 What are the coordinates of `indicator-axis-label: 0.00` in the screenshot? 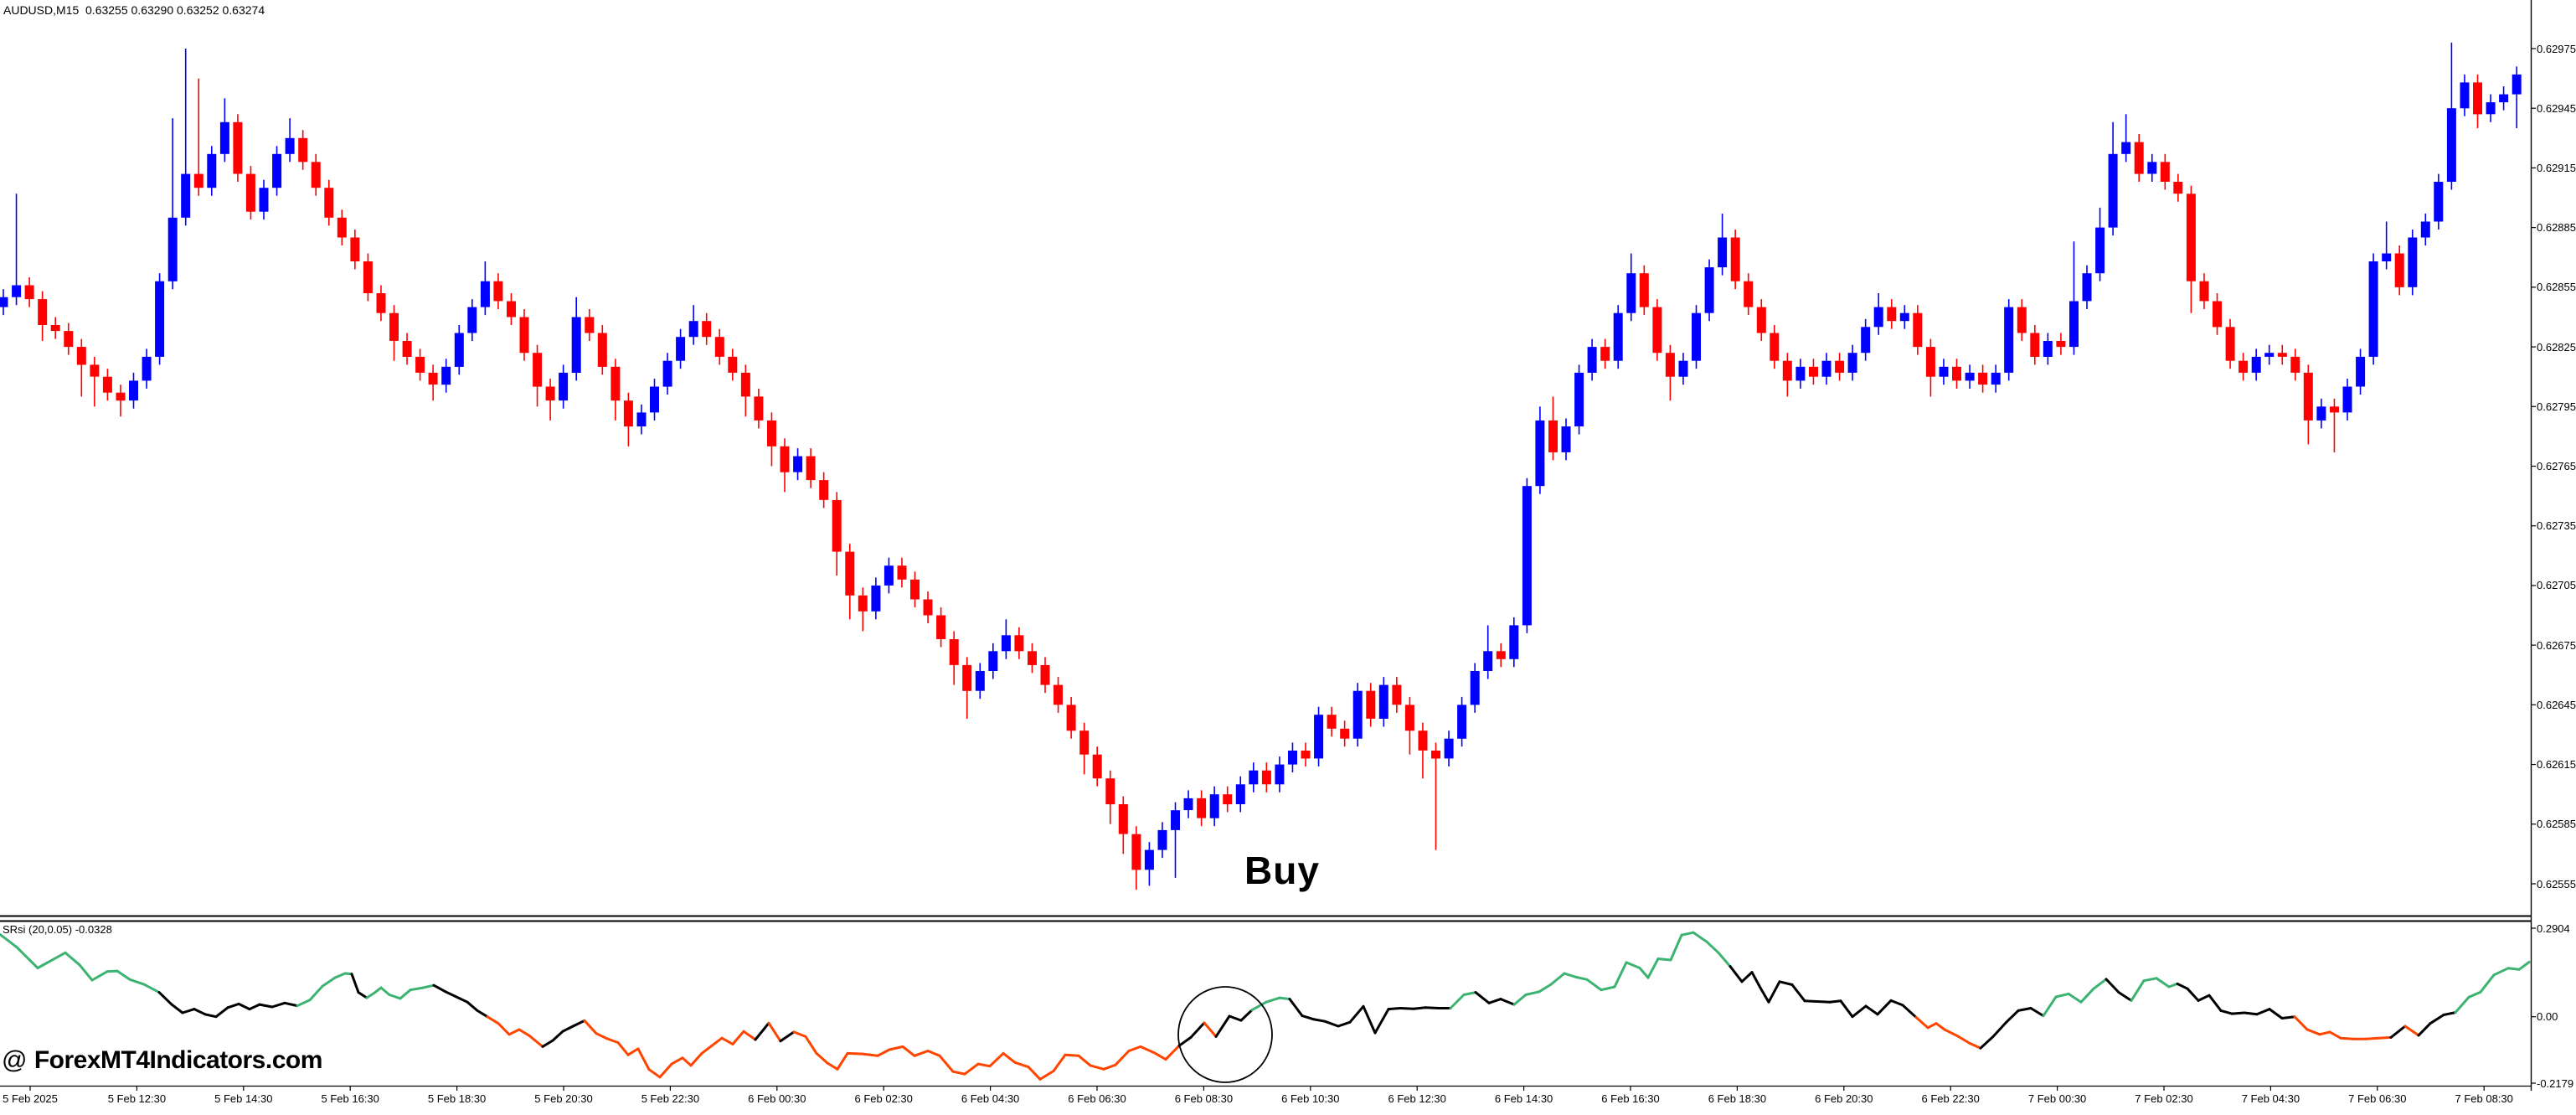 It's located at (2547, 1017).